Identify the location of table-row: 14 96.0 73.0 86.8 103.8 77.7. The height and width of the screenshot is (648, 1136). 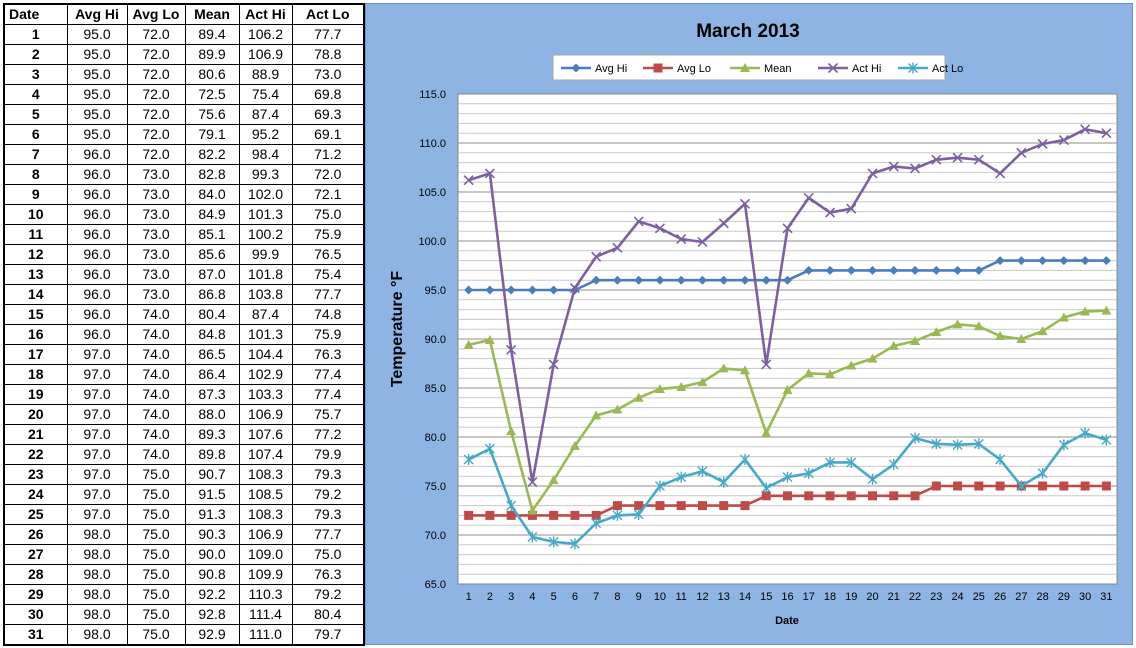
(184, 294).